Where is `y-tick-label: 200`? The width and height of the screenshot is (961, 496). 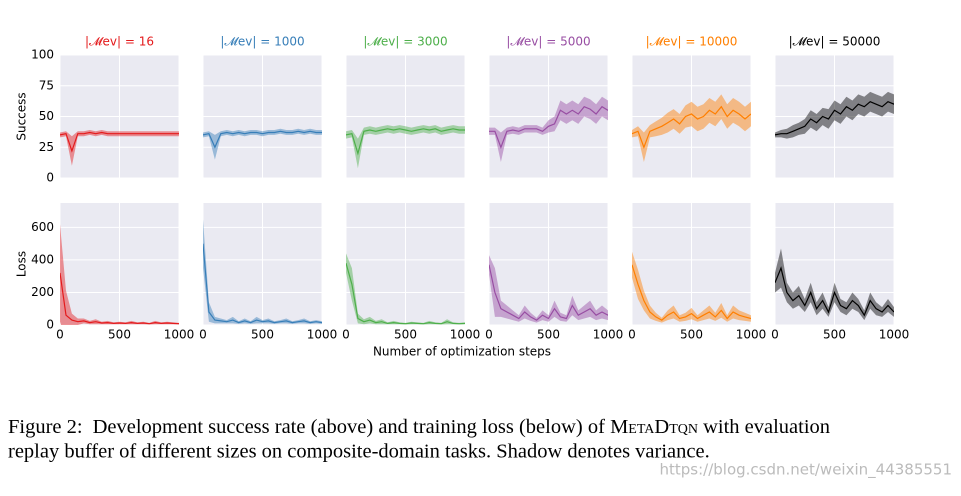
y-tick-label: 200 is located at coordinates (42, 292).